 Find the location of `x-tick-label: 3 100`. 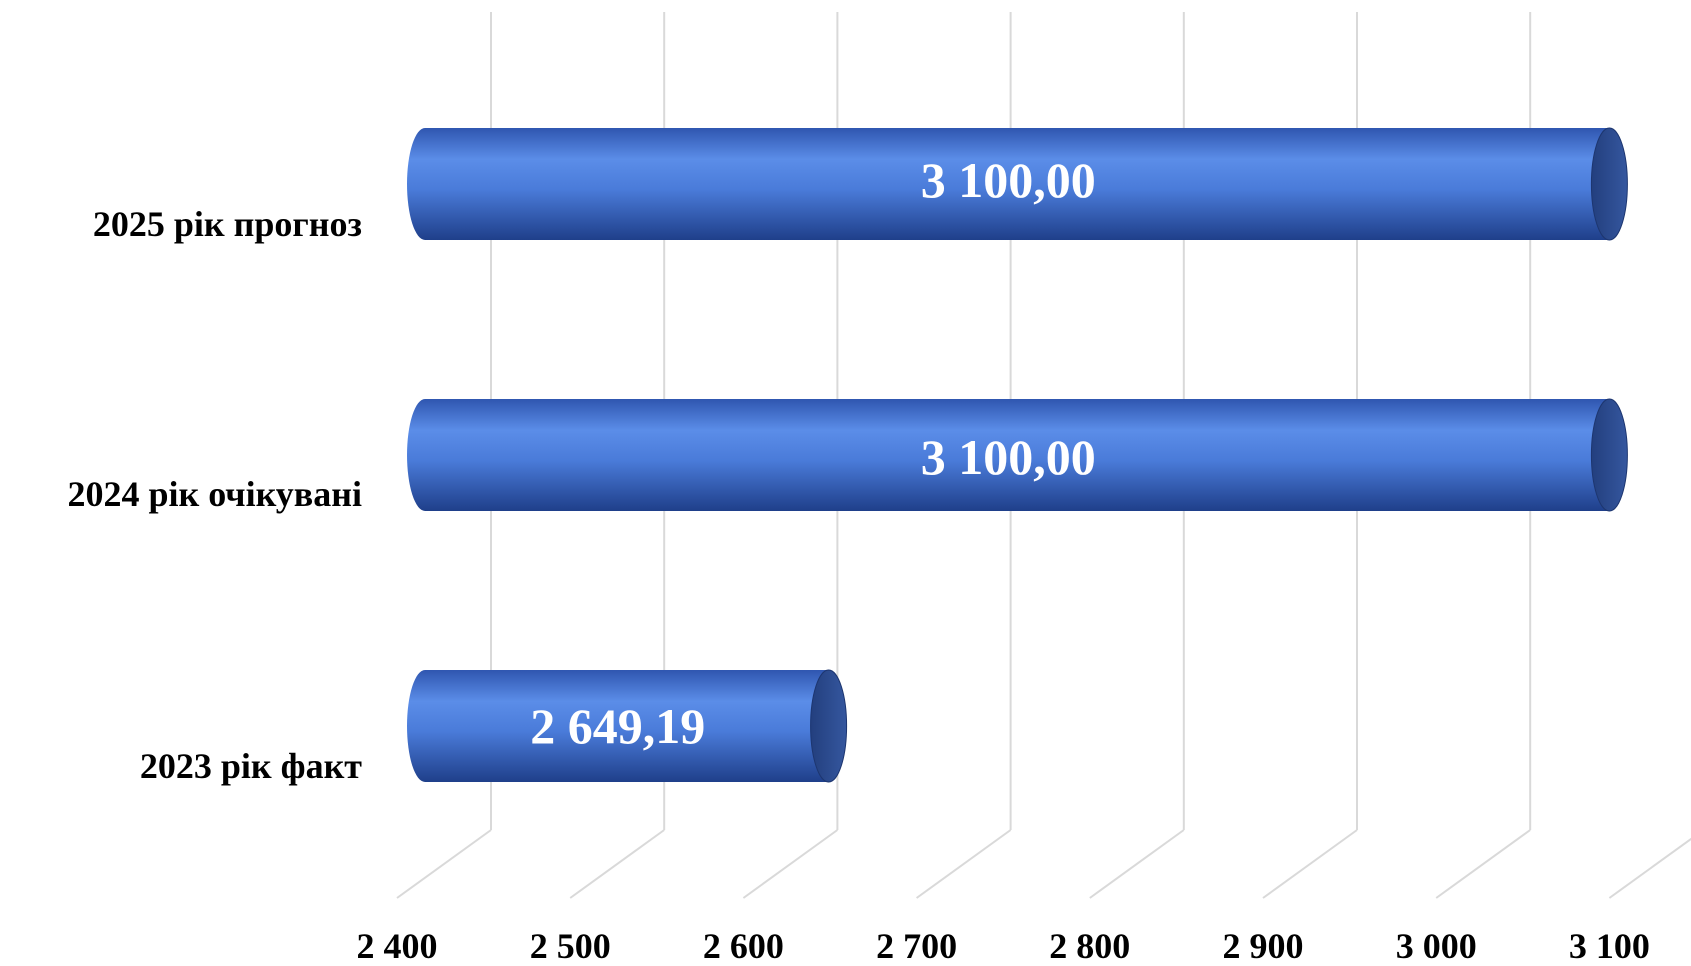

x-tick-label: 3 100 is located at coordinates (1609, 946).